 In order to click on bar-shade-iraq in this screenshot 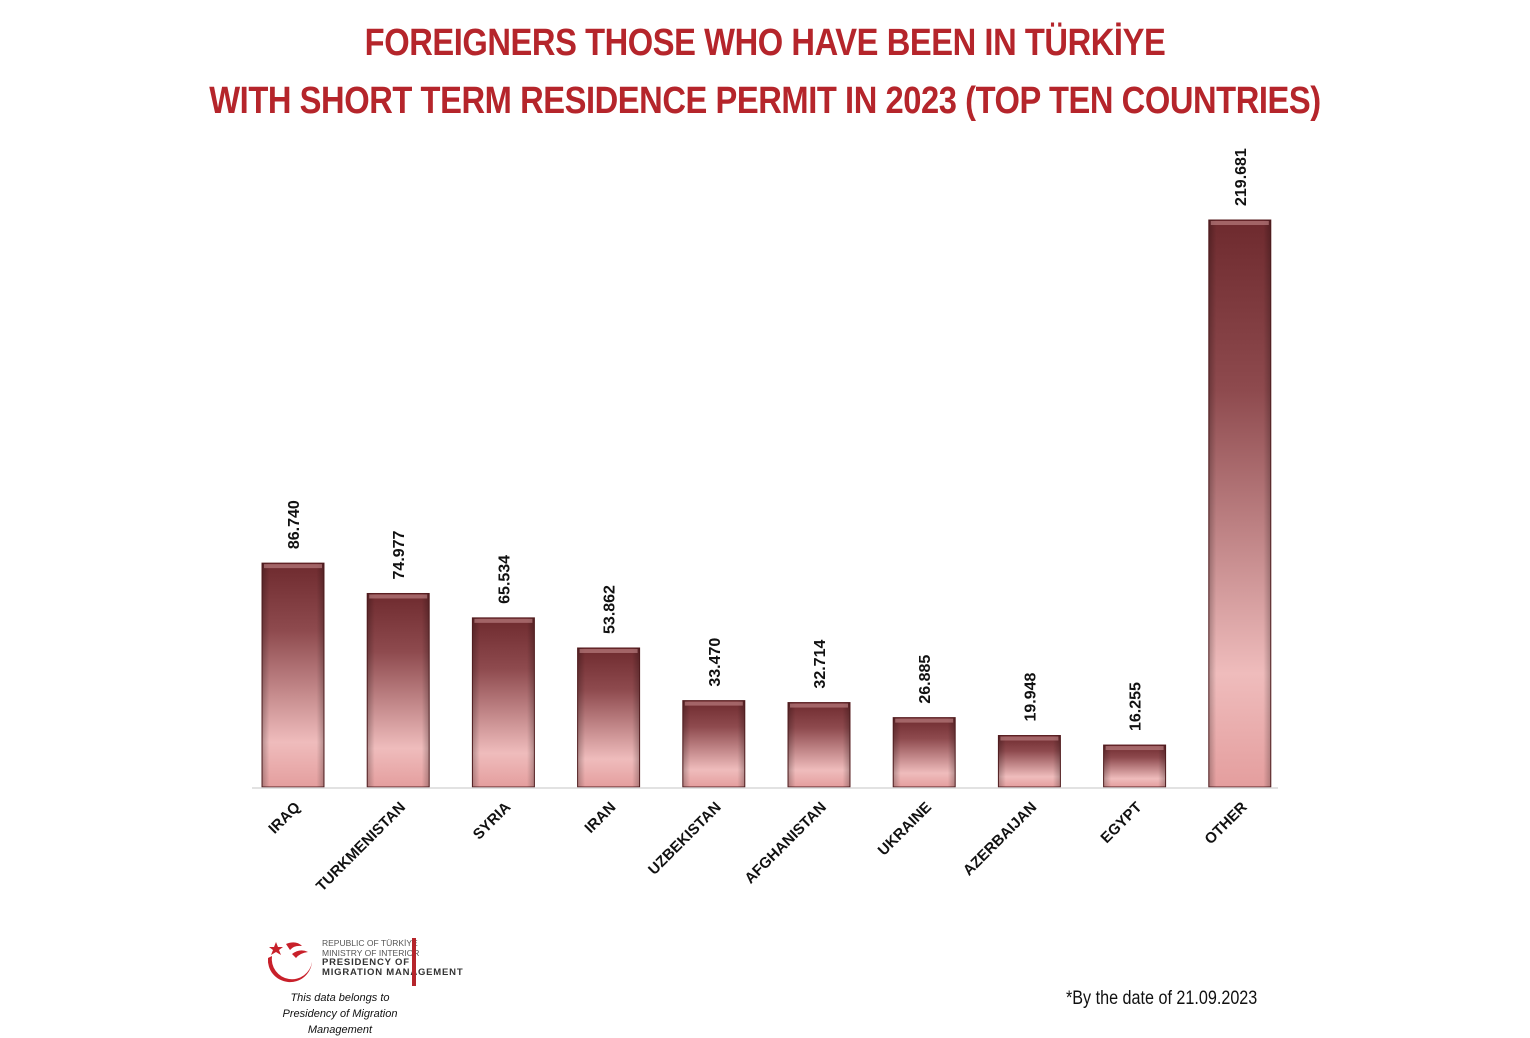, I will do `click(293, 675)`.